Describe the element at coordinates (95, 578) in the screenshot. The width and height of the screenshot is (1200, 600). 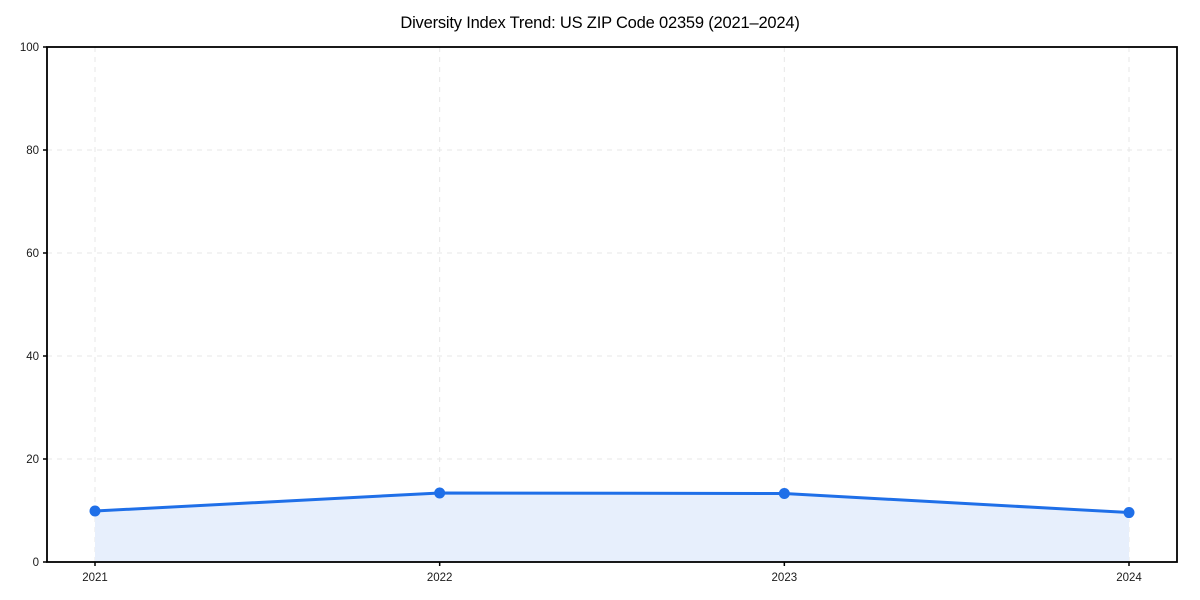
I see `x-axis-tick-label: 2021` at that location.